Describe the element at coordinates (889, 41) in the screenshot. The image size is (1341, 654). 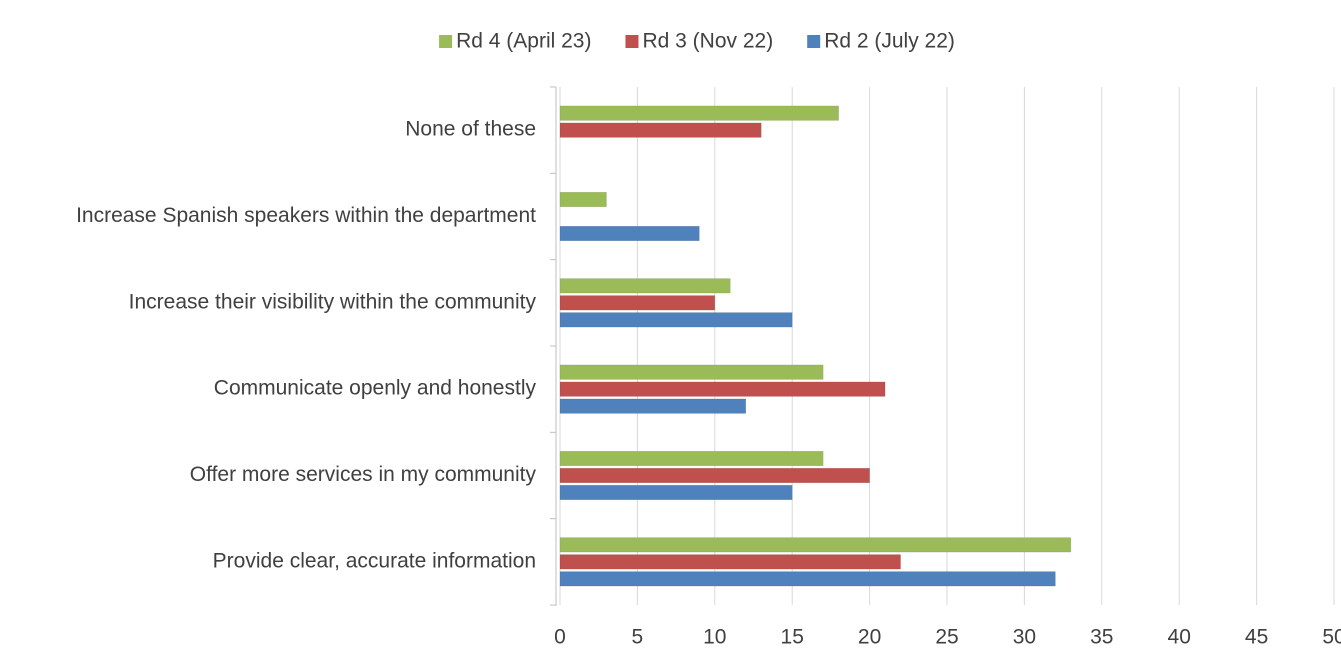
I see `legend-label: Rd 2 (July 22)` at that location.